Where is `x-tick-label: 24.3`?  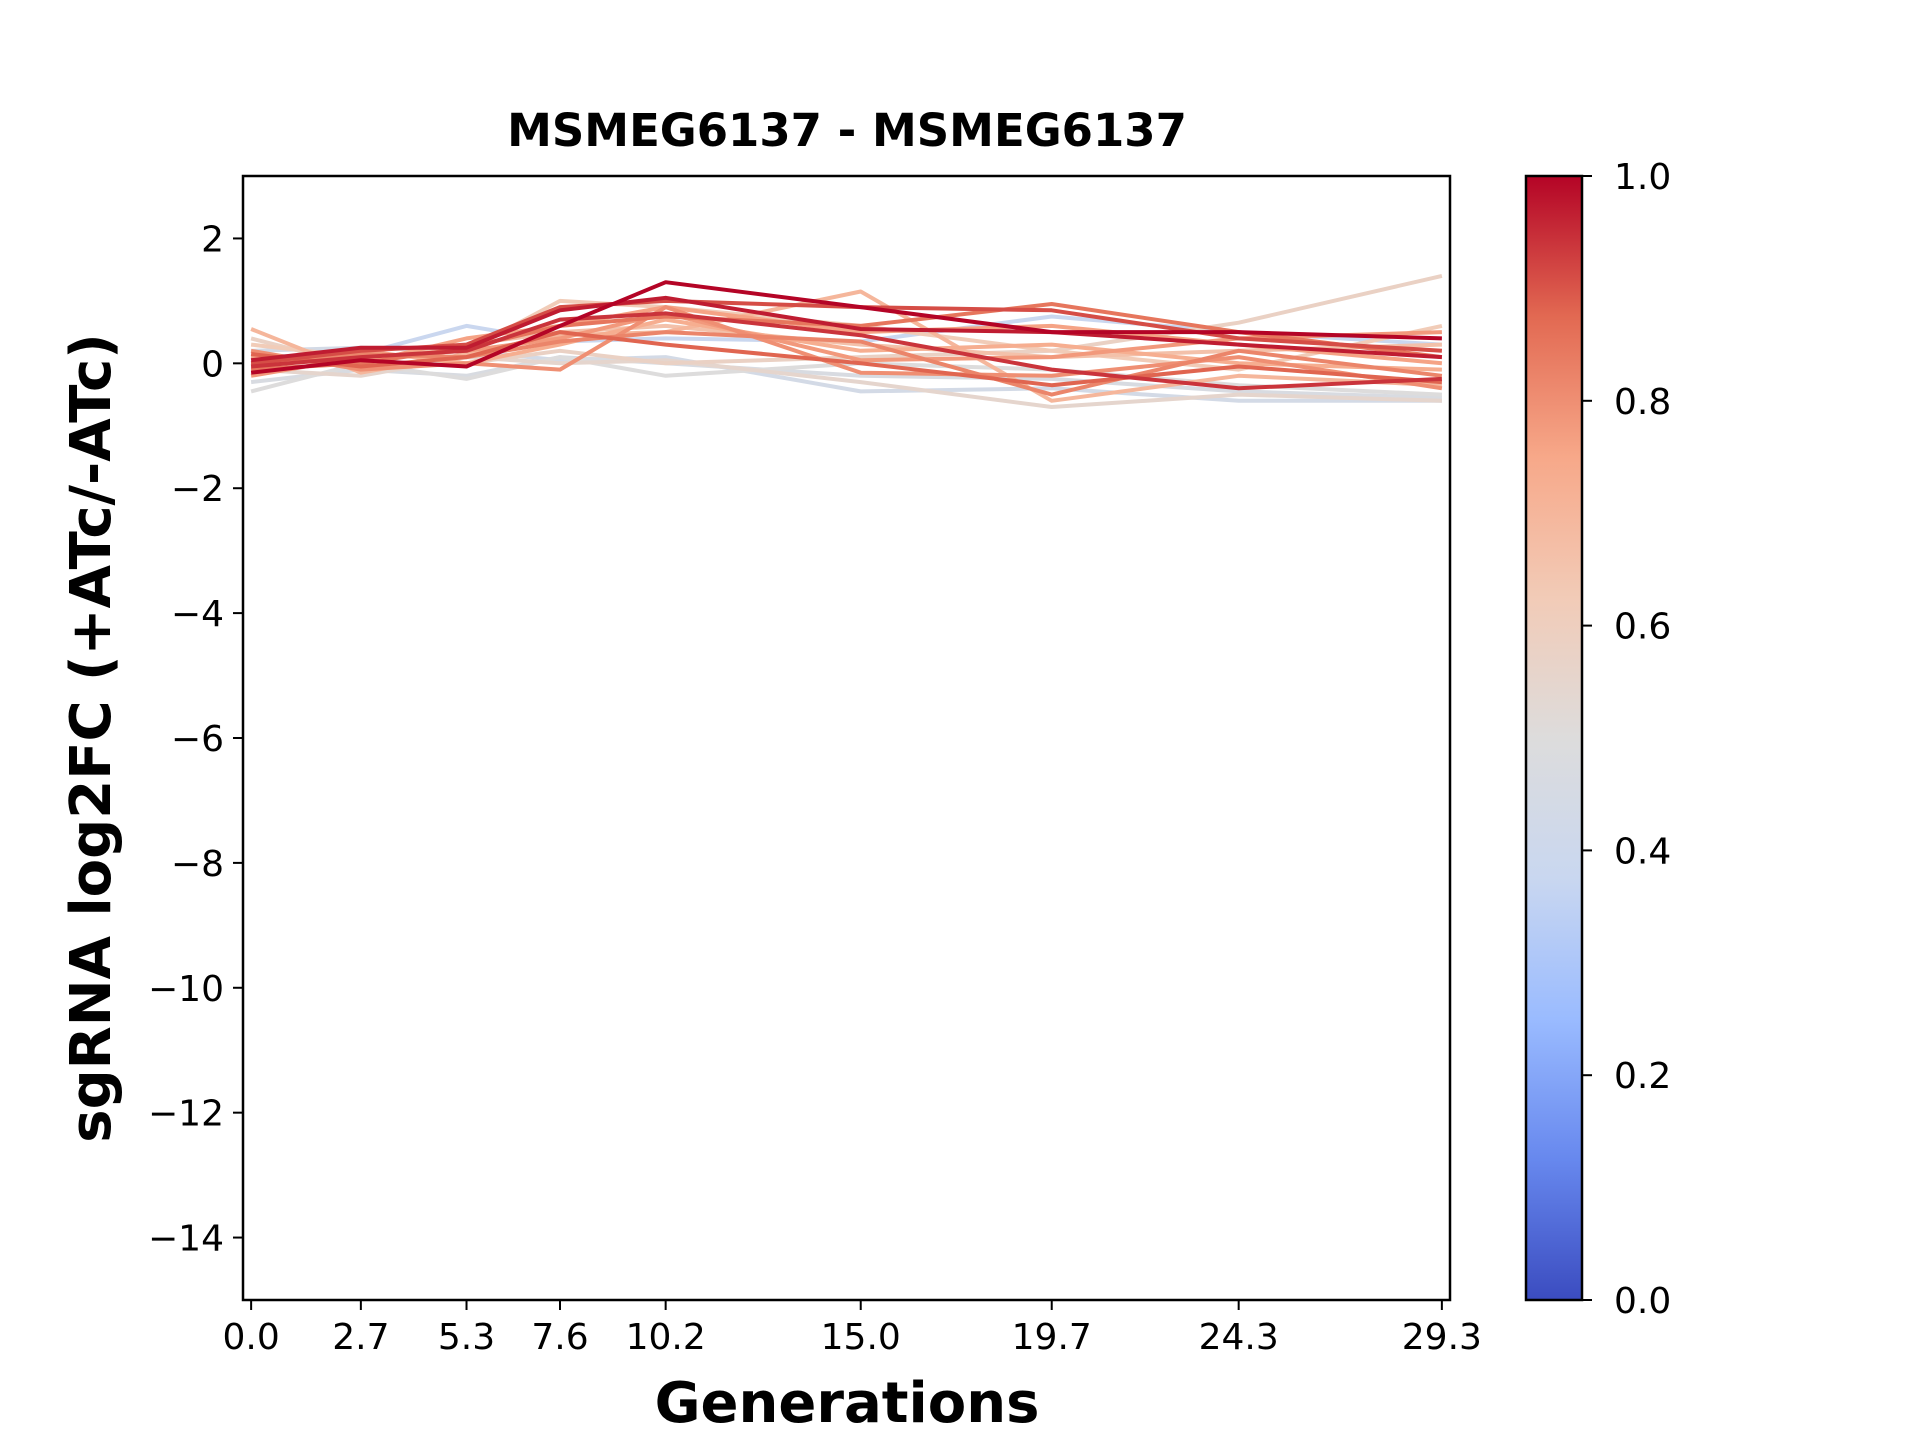
x-tick-label: 24.3 is located at coordinates (1239, 1337).